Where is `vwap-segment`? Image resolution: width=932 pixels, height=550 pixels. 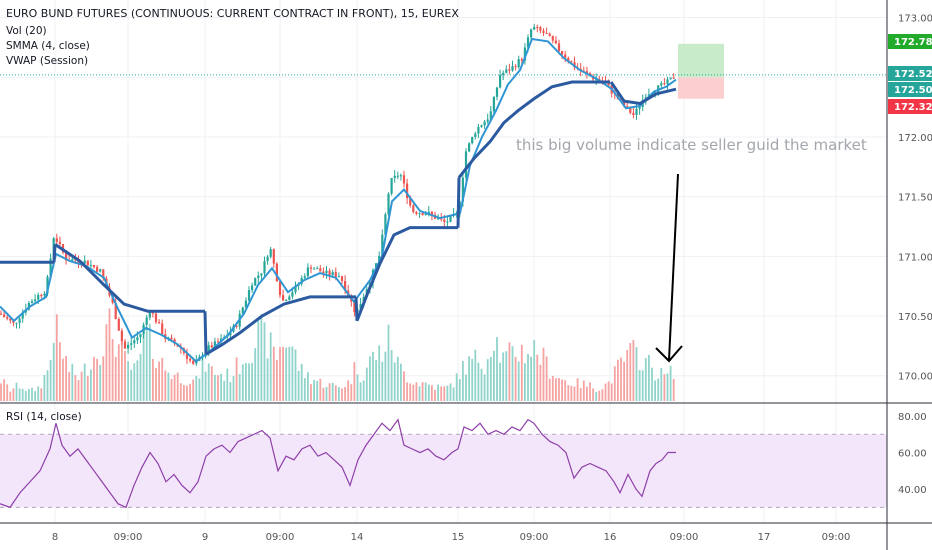
vwap-segment is located at coordinates (129, 278).